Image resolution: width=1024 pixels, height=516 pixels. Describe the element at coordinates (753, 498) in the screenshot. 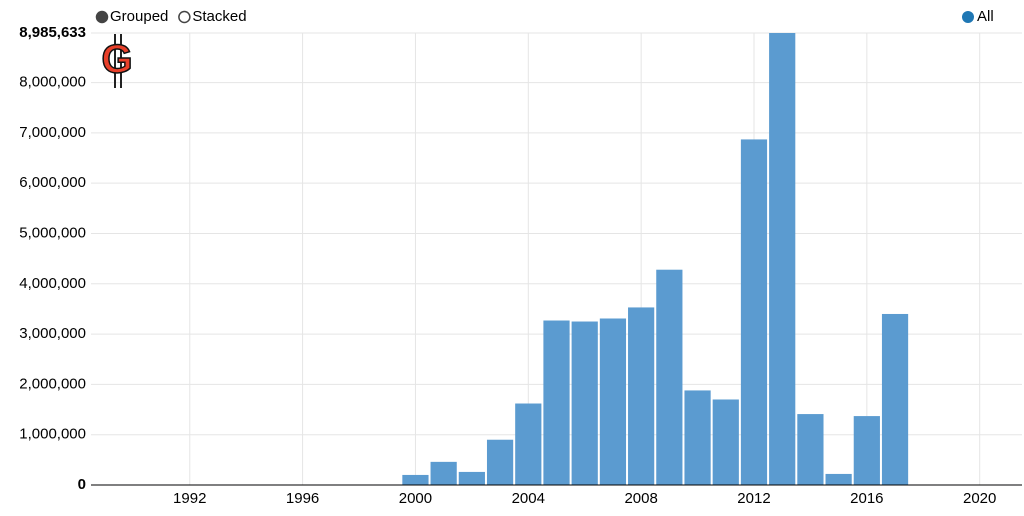

I see `x-tick-label: 2012` at that location.